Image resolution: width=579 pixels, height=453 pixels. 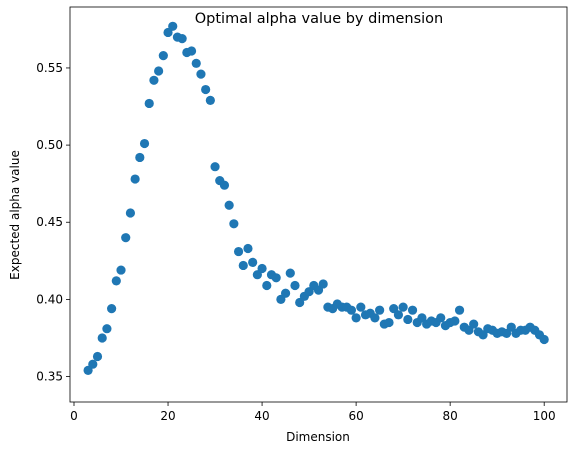 I want to click on x-tick-label: 80, so click(x=450, y=416).